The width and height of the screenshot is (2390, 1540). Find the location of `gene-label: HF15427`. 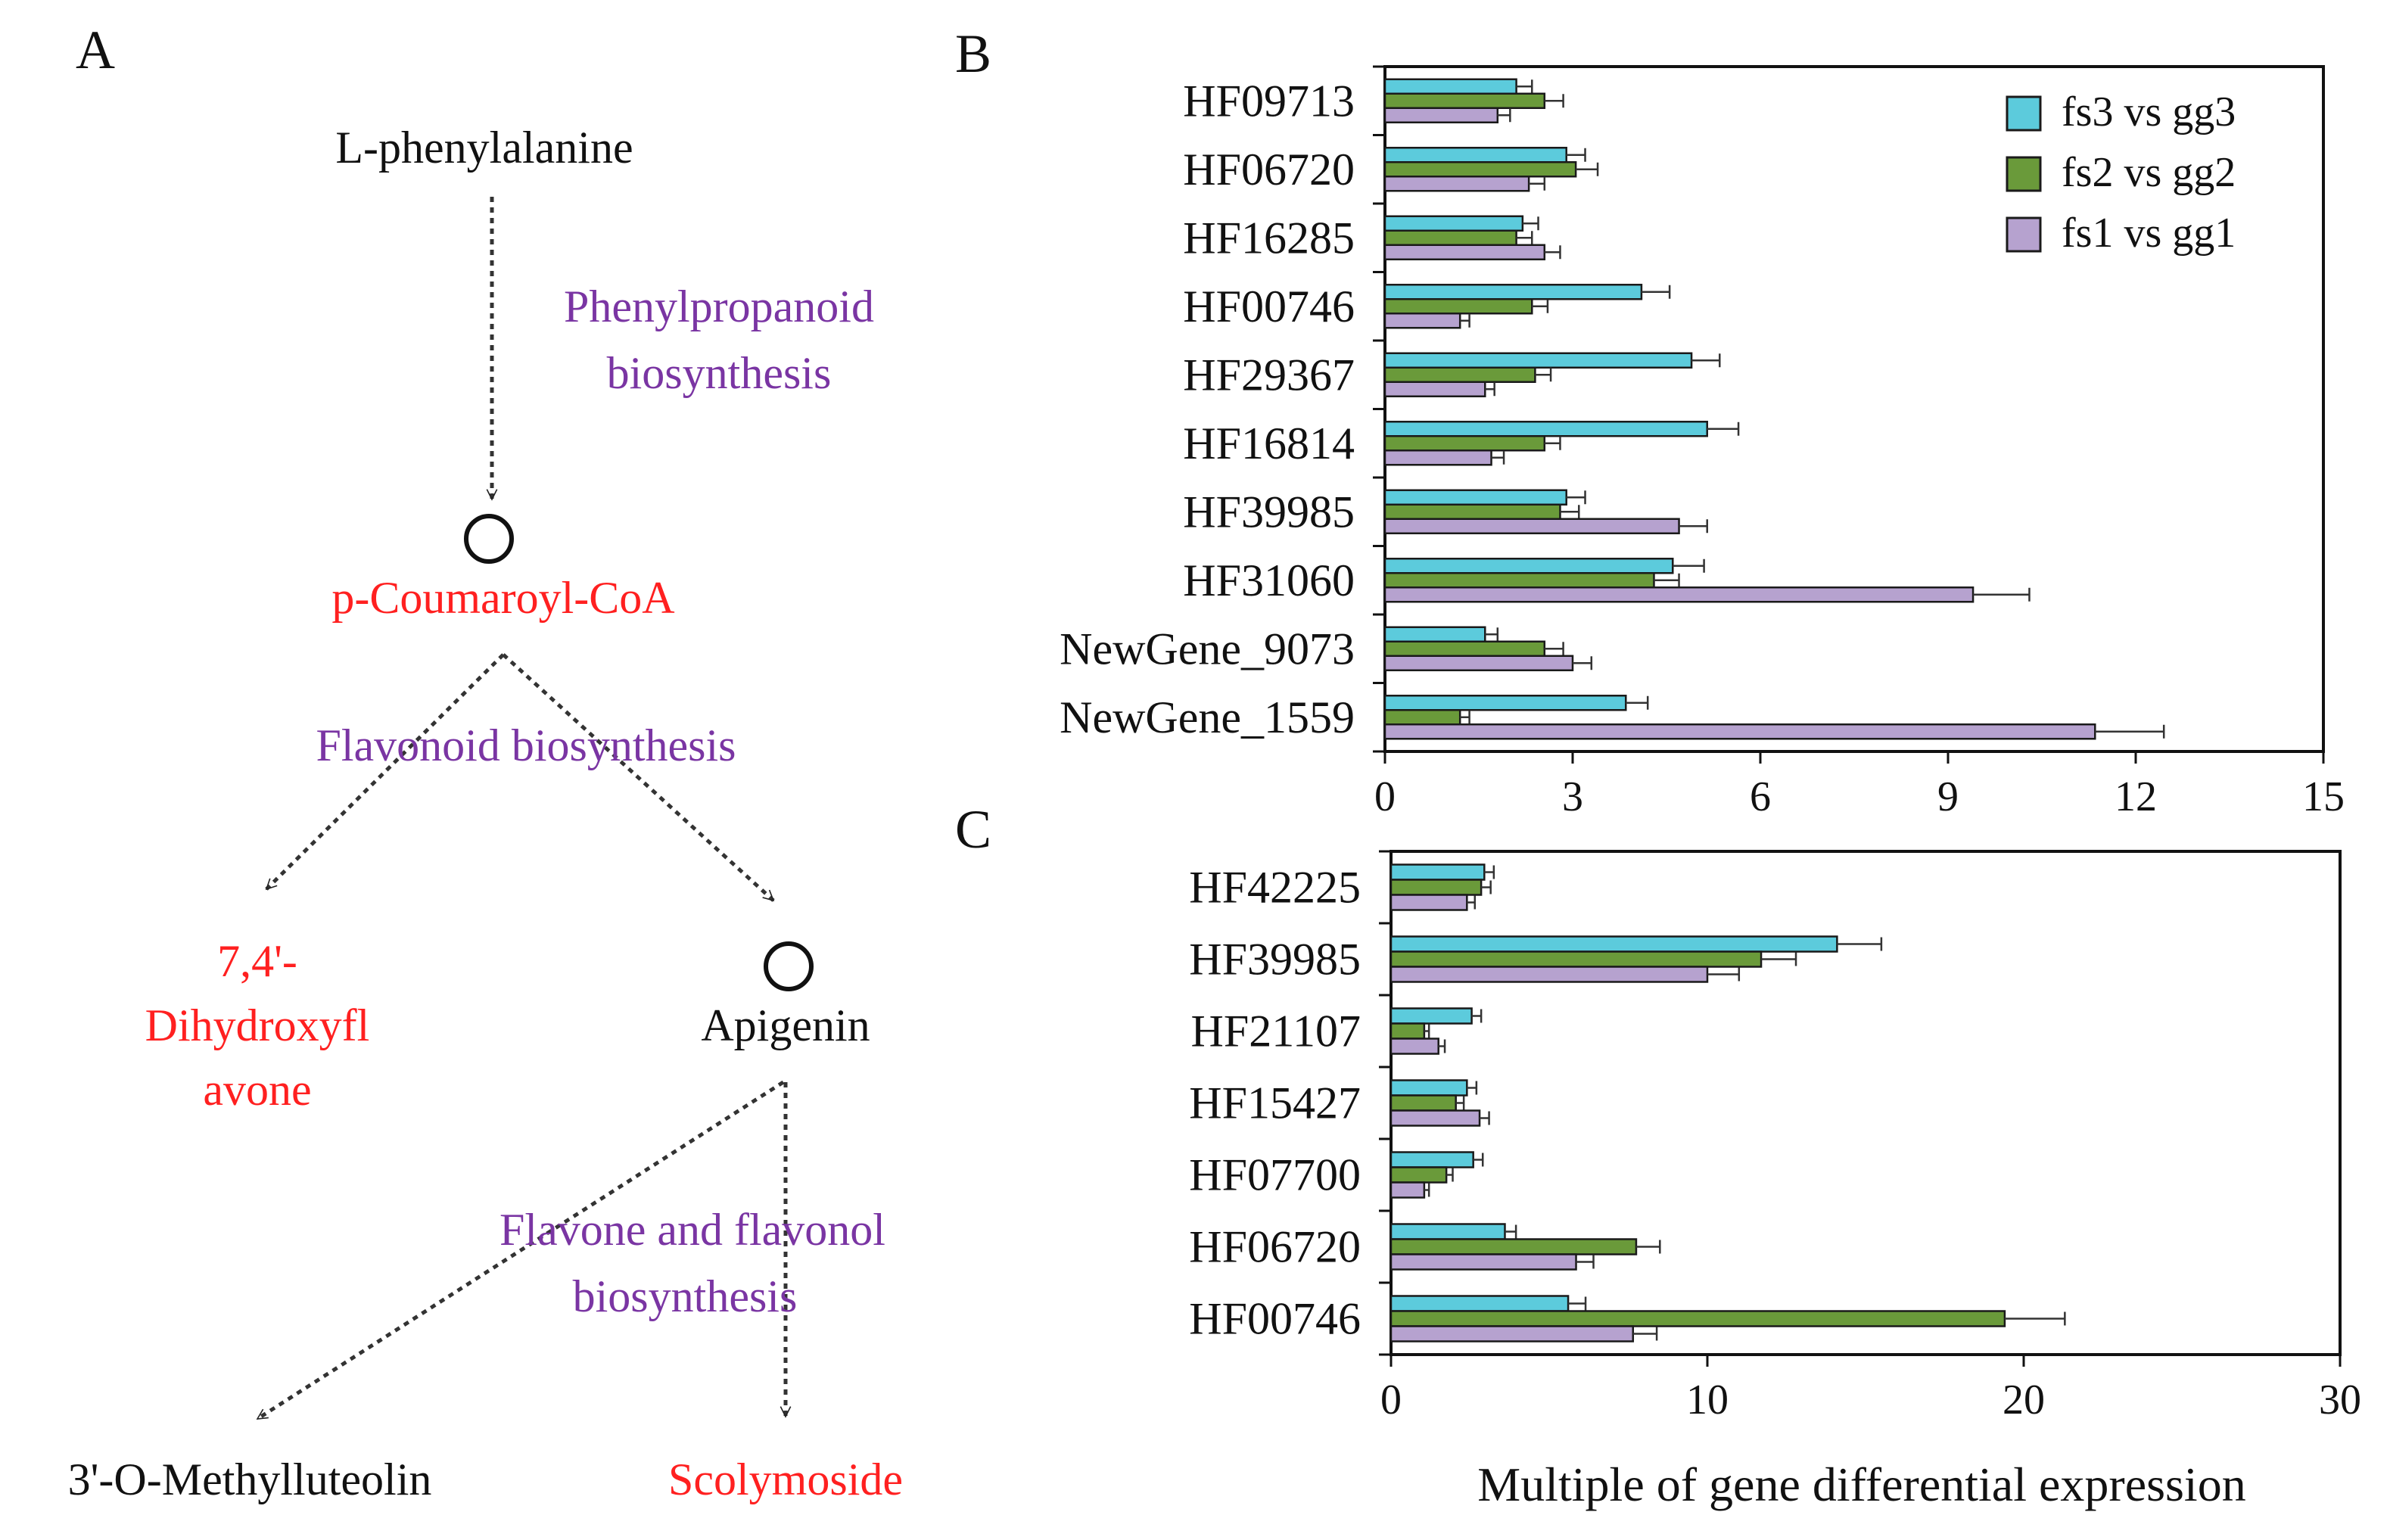

gene-label: HF15427 is located at coordinates (1275, 1103).